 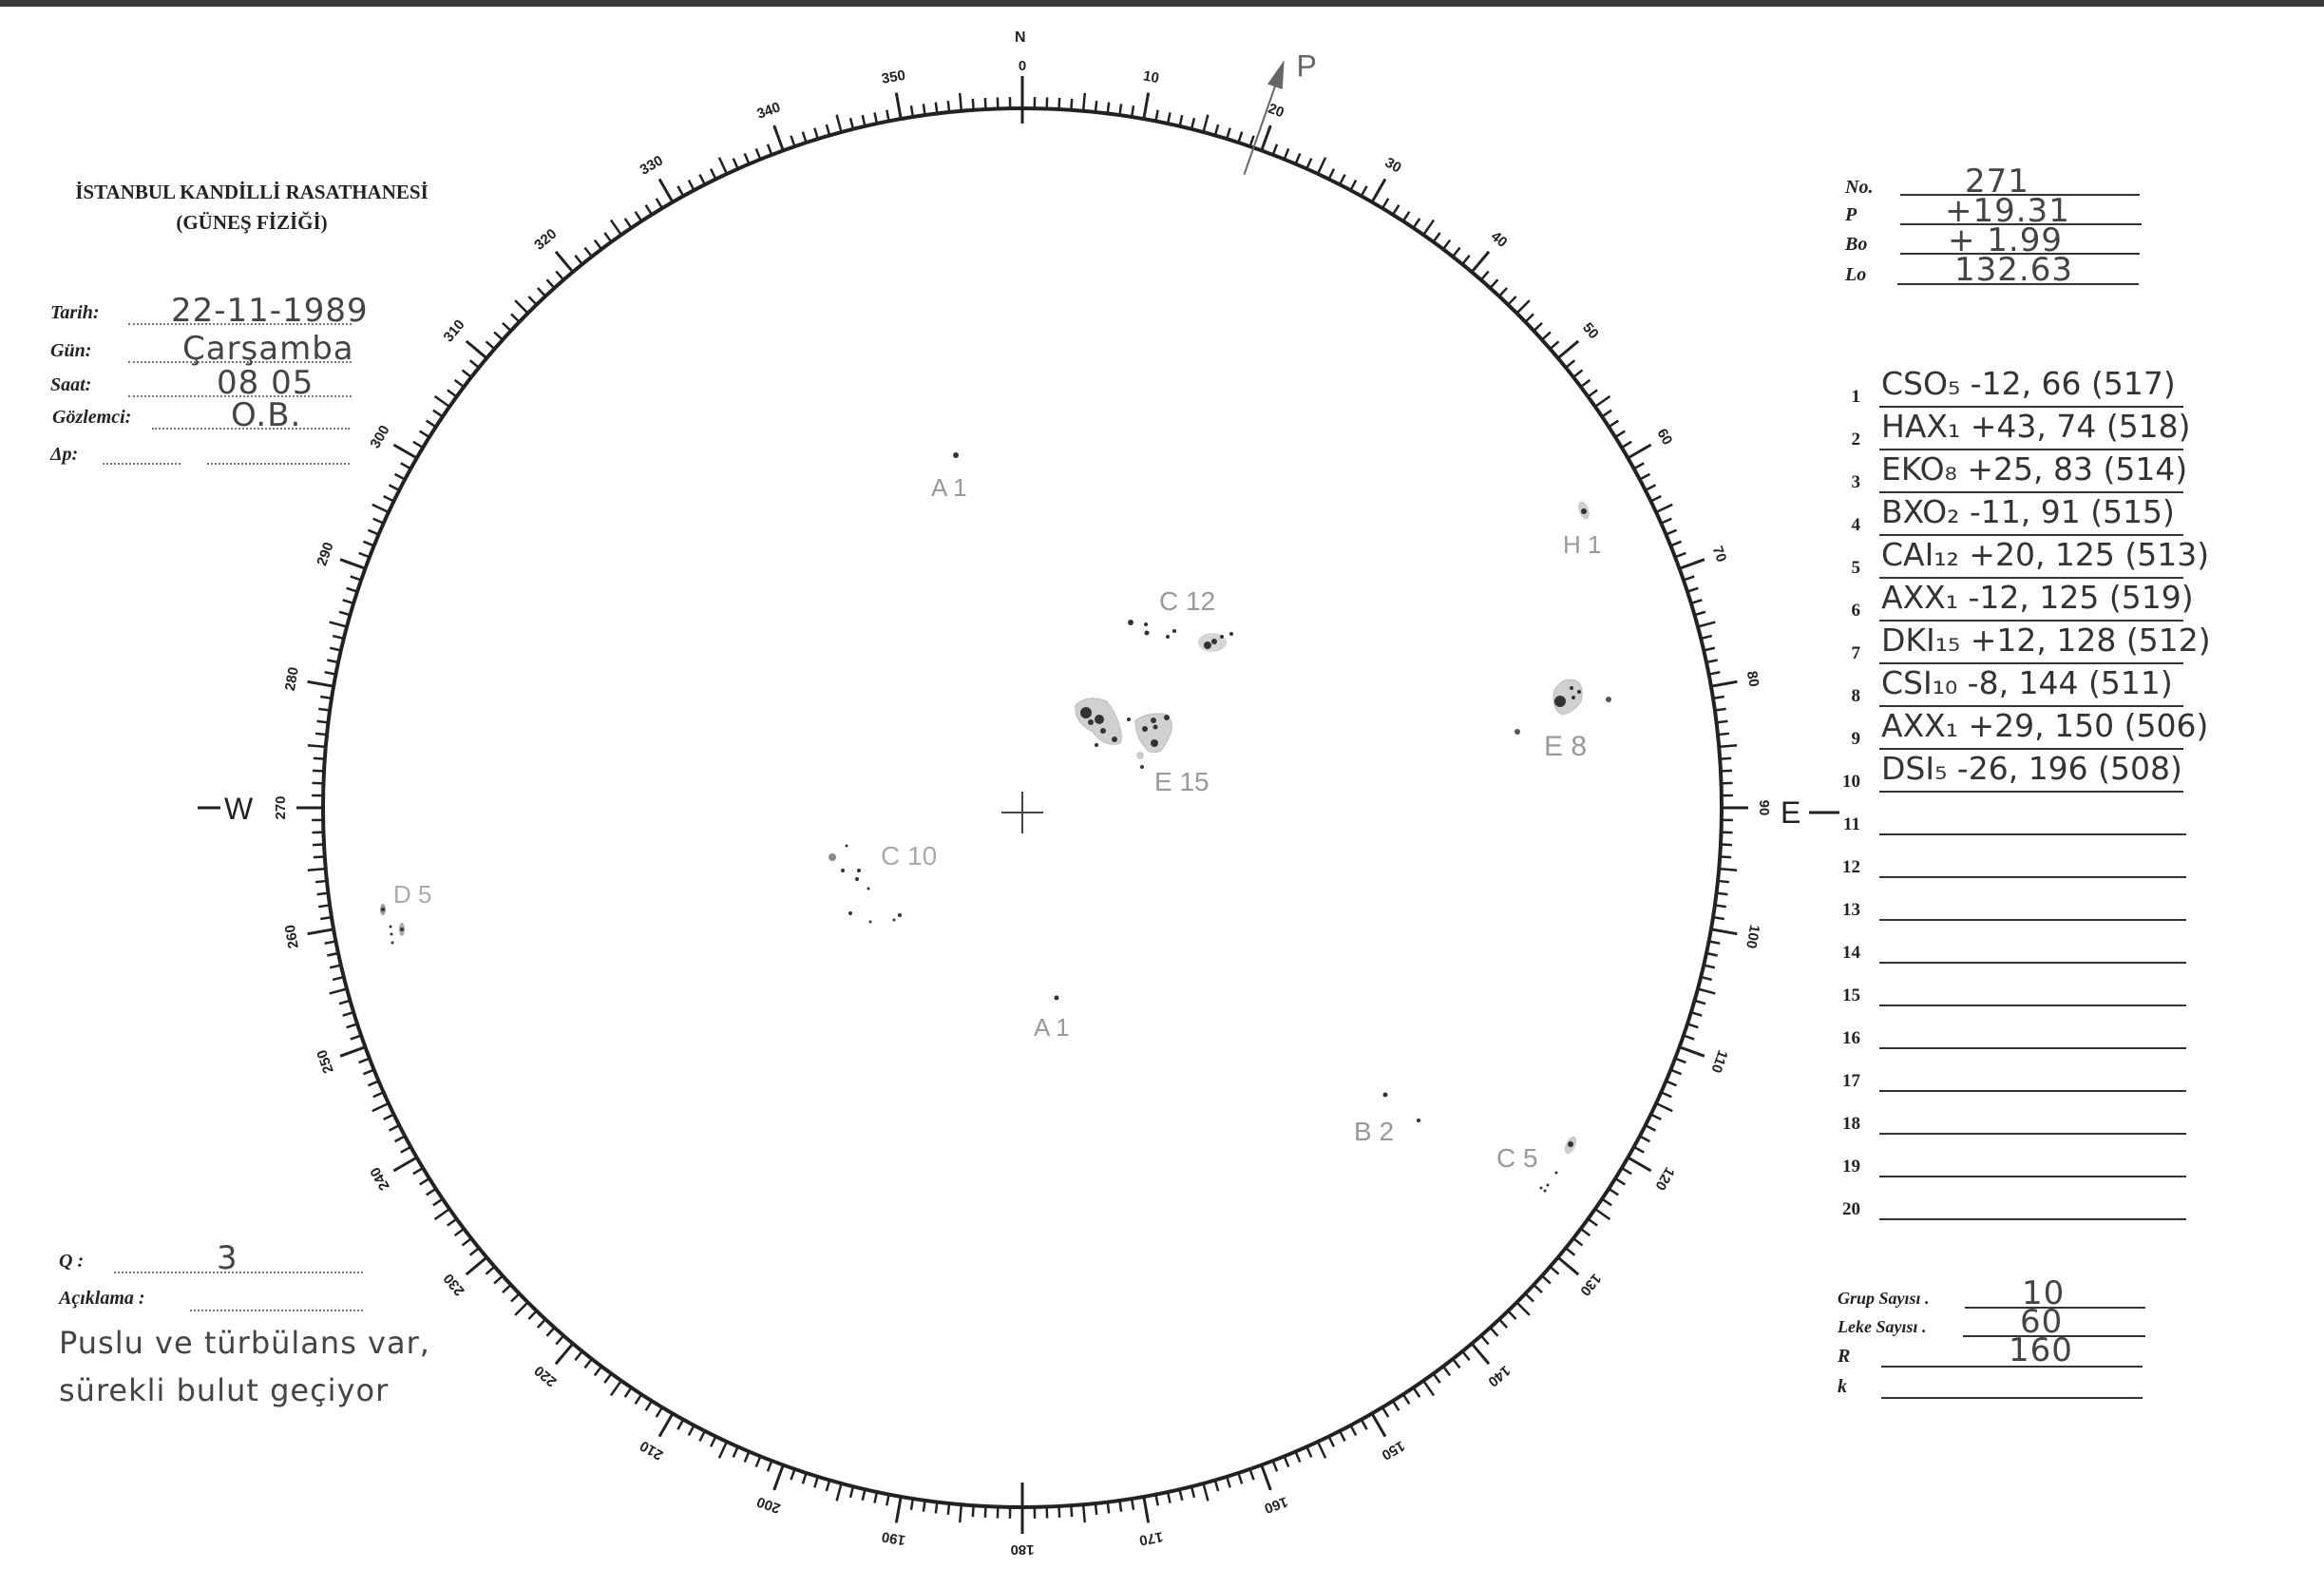 I want to click on degree-label: 10, so click(x=1151, y=78).